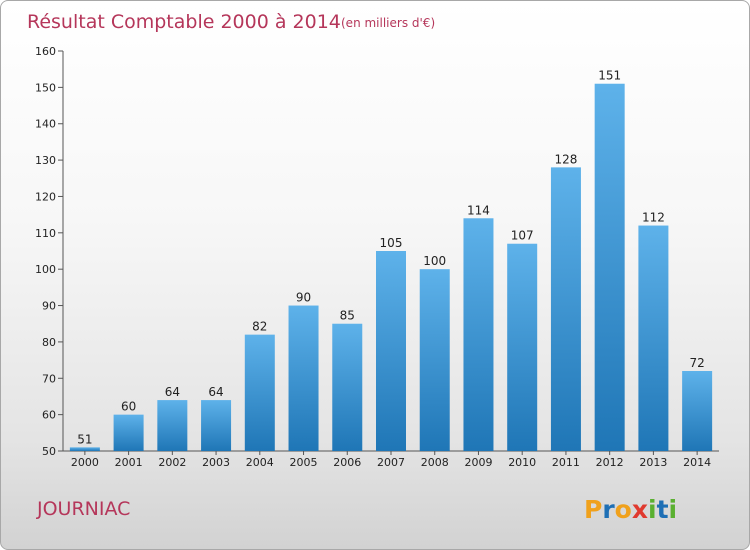 The height and width of the screenshot is (550, 750). Describe the element at coordinates (128, 407) in the screenshot. I see `data-label-2001: 60` at that location.